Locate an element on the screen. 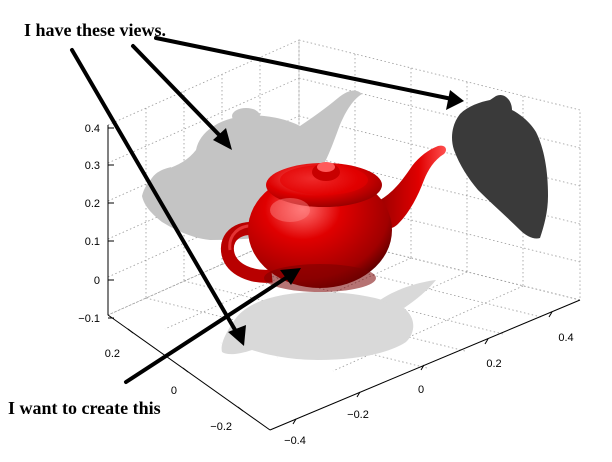 This screenshot has width=612, height=462. floor-projection is located at coordinates (328, 320).